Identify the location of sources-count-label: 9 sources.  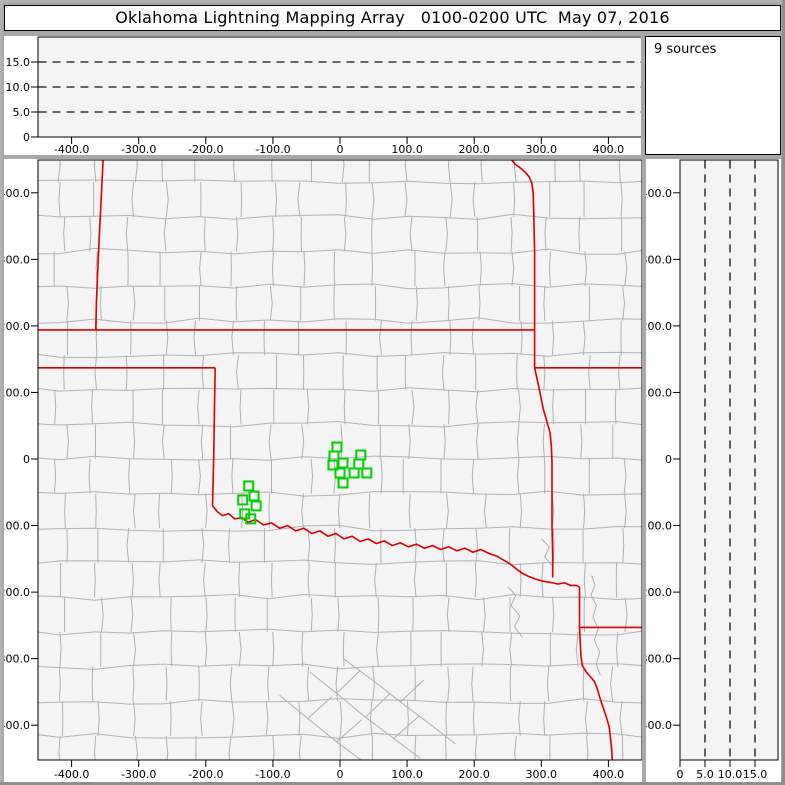
(685, 49).